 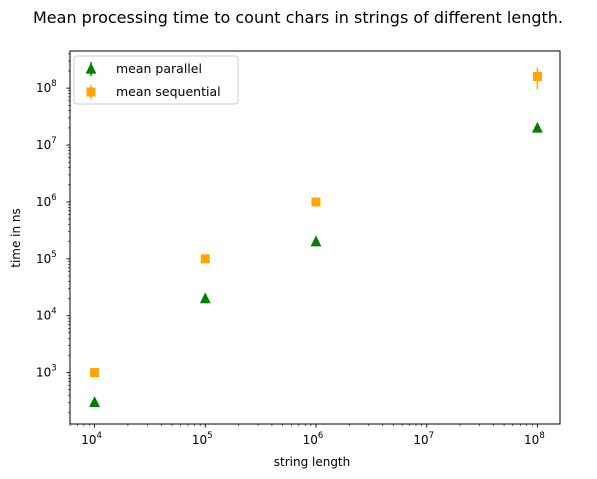 What do you see at coordinates (53, 312) in the screenshot?
I see `y-tick-label-exponent: 4` at bounding box center [53, 312].